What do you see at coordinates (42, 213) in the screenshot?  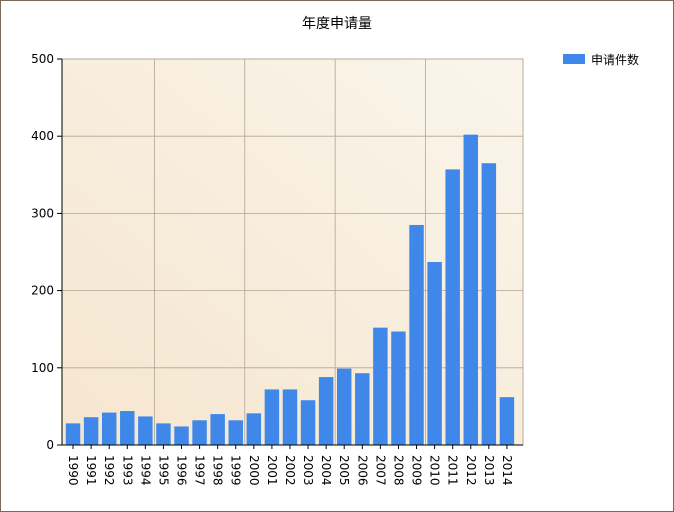 I see `y-tick-label: 300` at bounding box center [42, 213].